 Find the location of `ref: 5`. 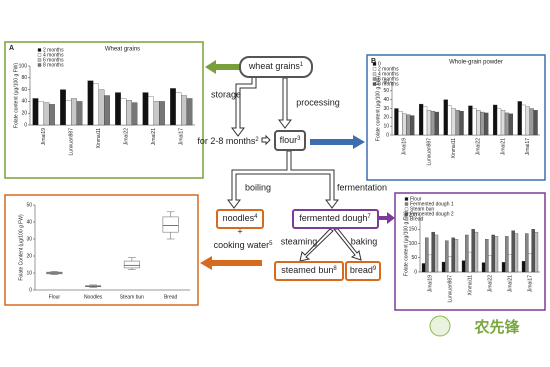

ref: 5 is located at coordinates (271, 244).